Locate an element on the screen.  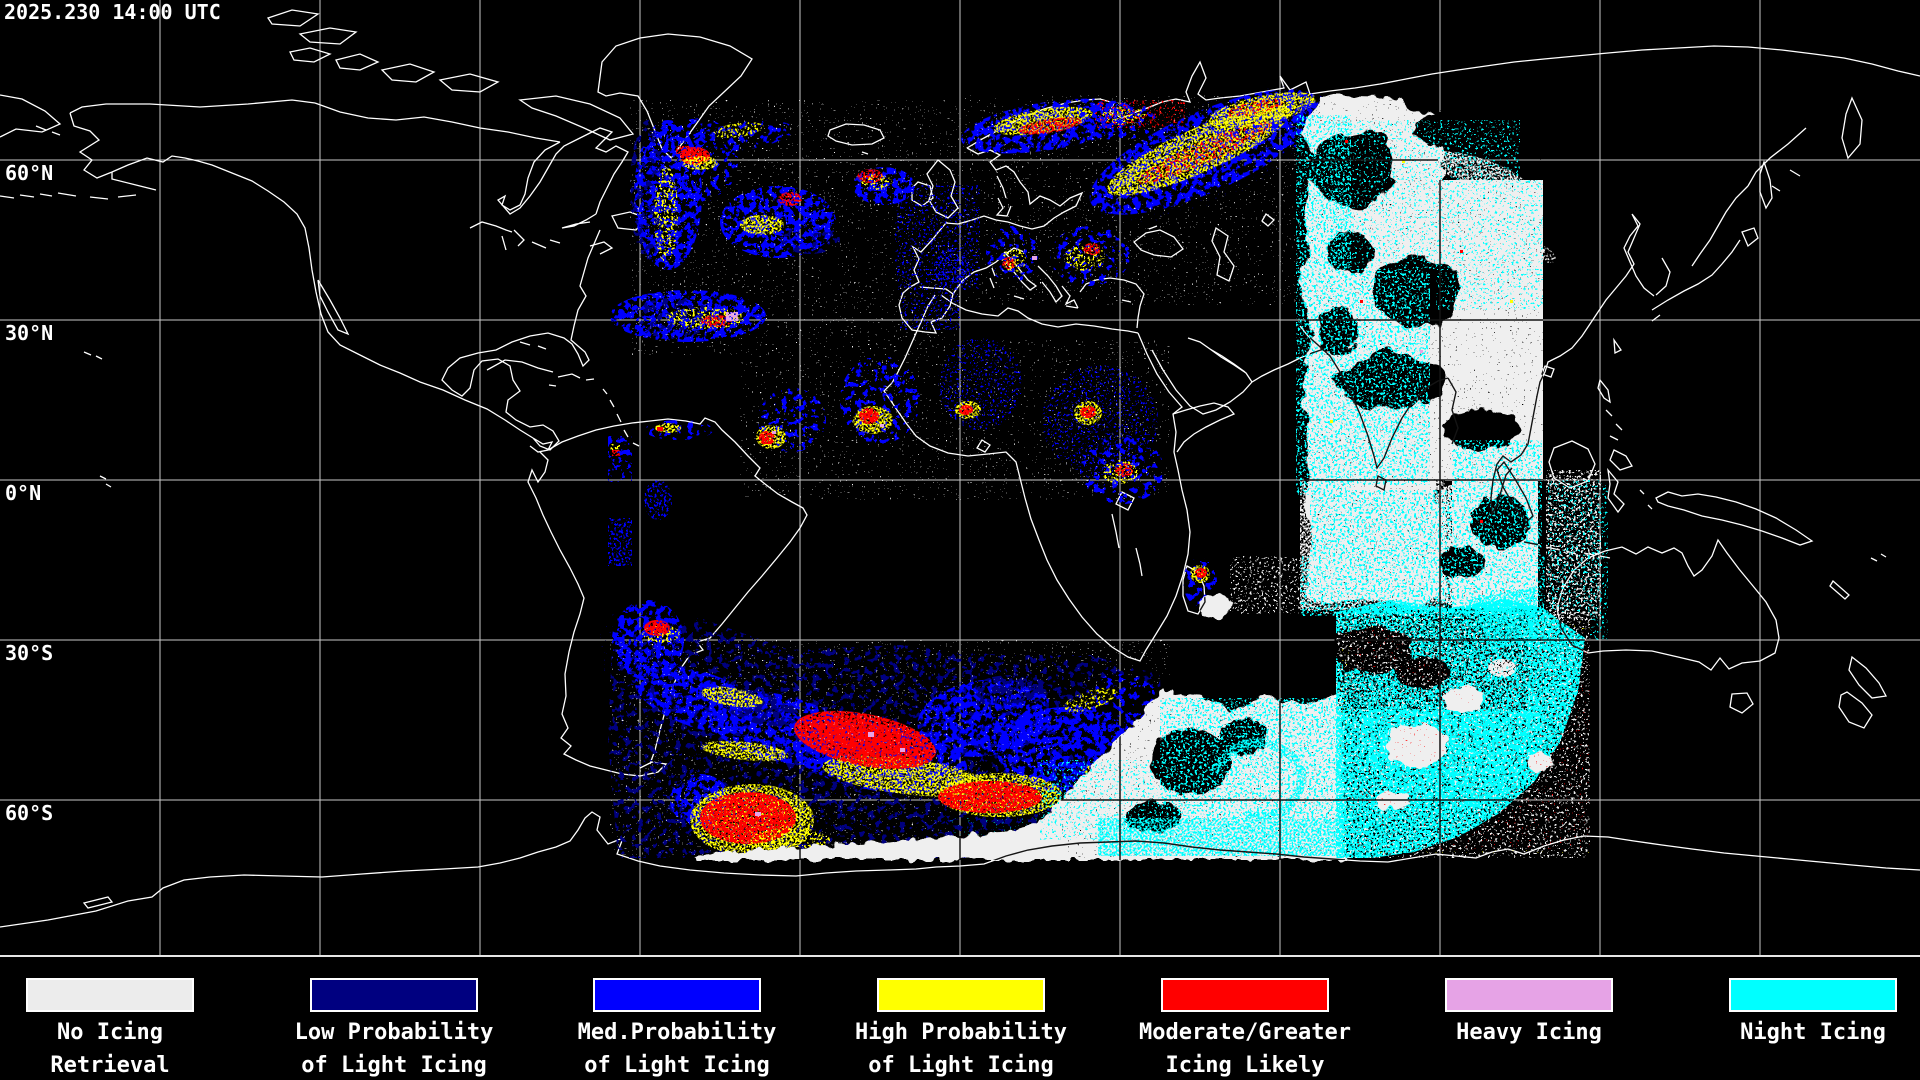
lat-label-60n: 60°N is located at coordinates (29, 173).